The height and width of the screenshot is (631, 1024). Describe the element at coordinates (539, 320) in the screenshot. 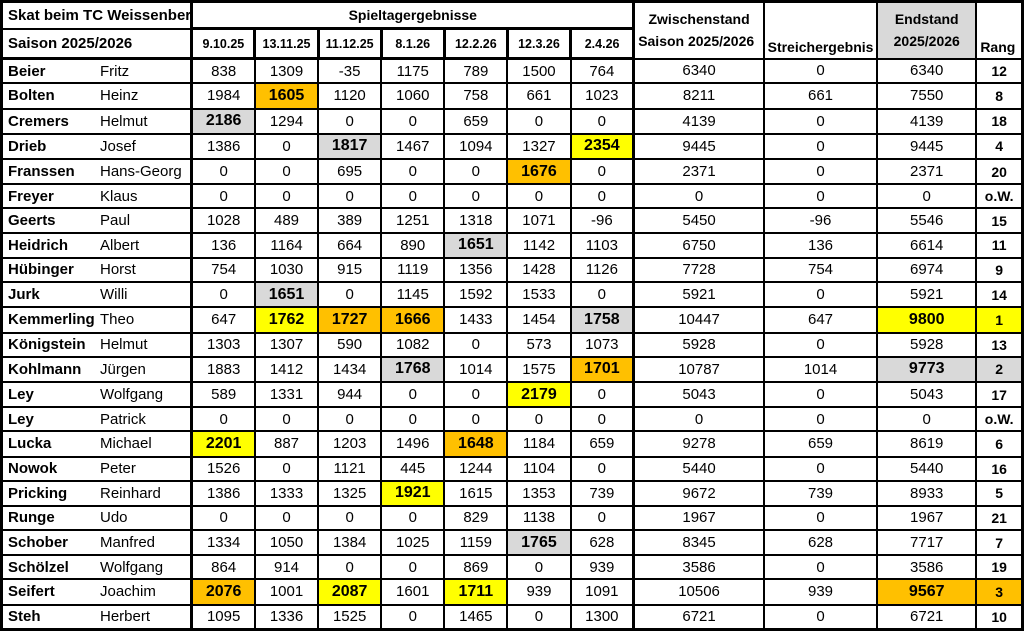

I see `score-cell: 1454` at that location.